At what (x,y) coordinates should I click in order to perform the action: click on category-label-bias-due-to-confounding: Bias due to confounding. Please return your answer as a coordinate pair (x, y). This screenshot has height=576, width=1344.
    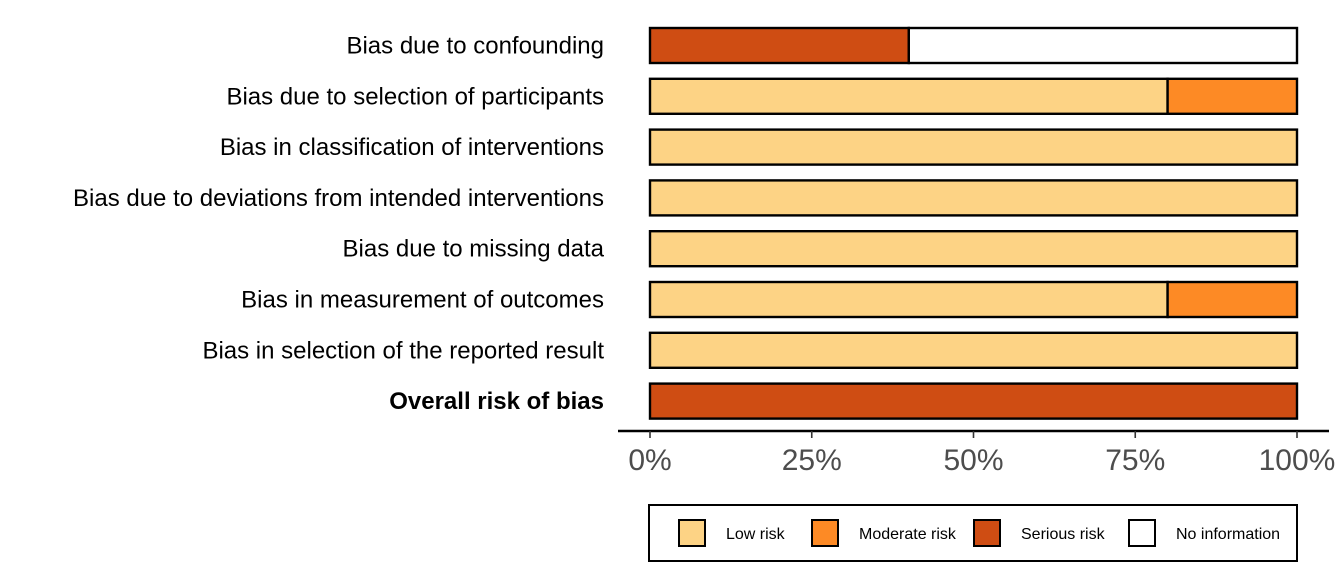
    Looking at the image, I should click on (475, 46).